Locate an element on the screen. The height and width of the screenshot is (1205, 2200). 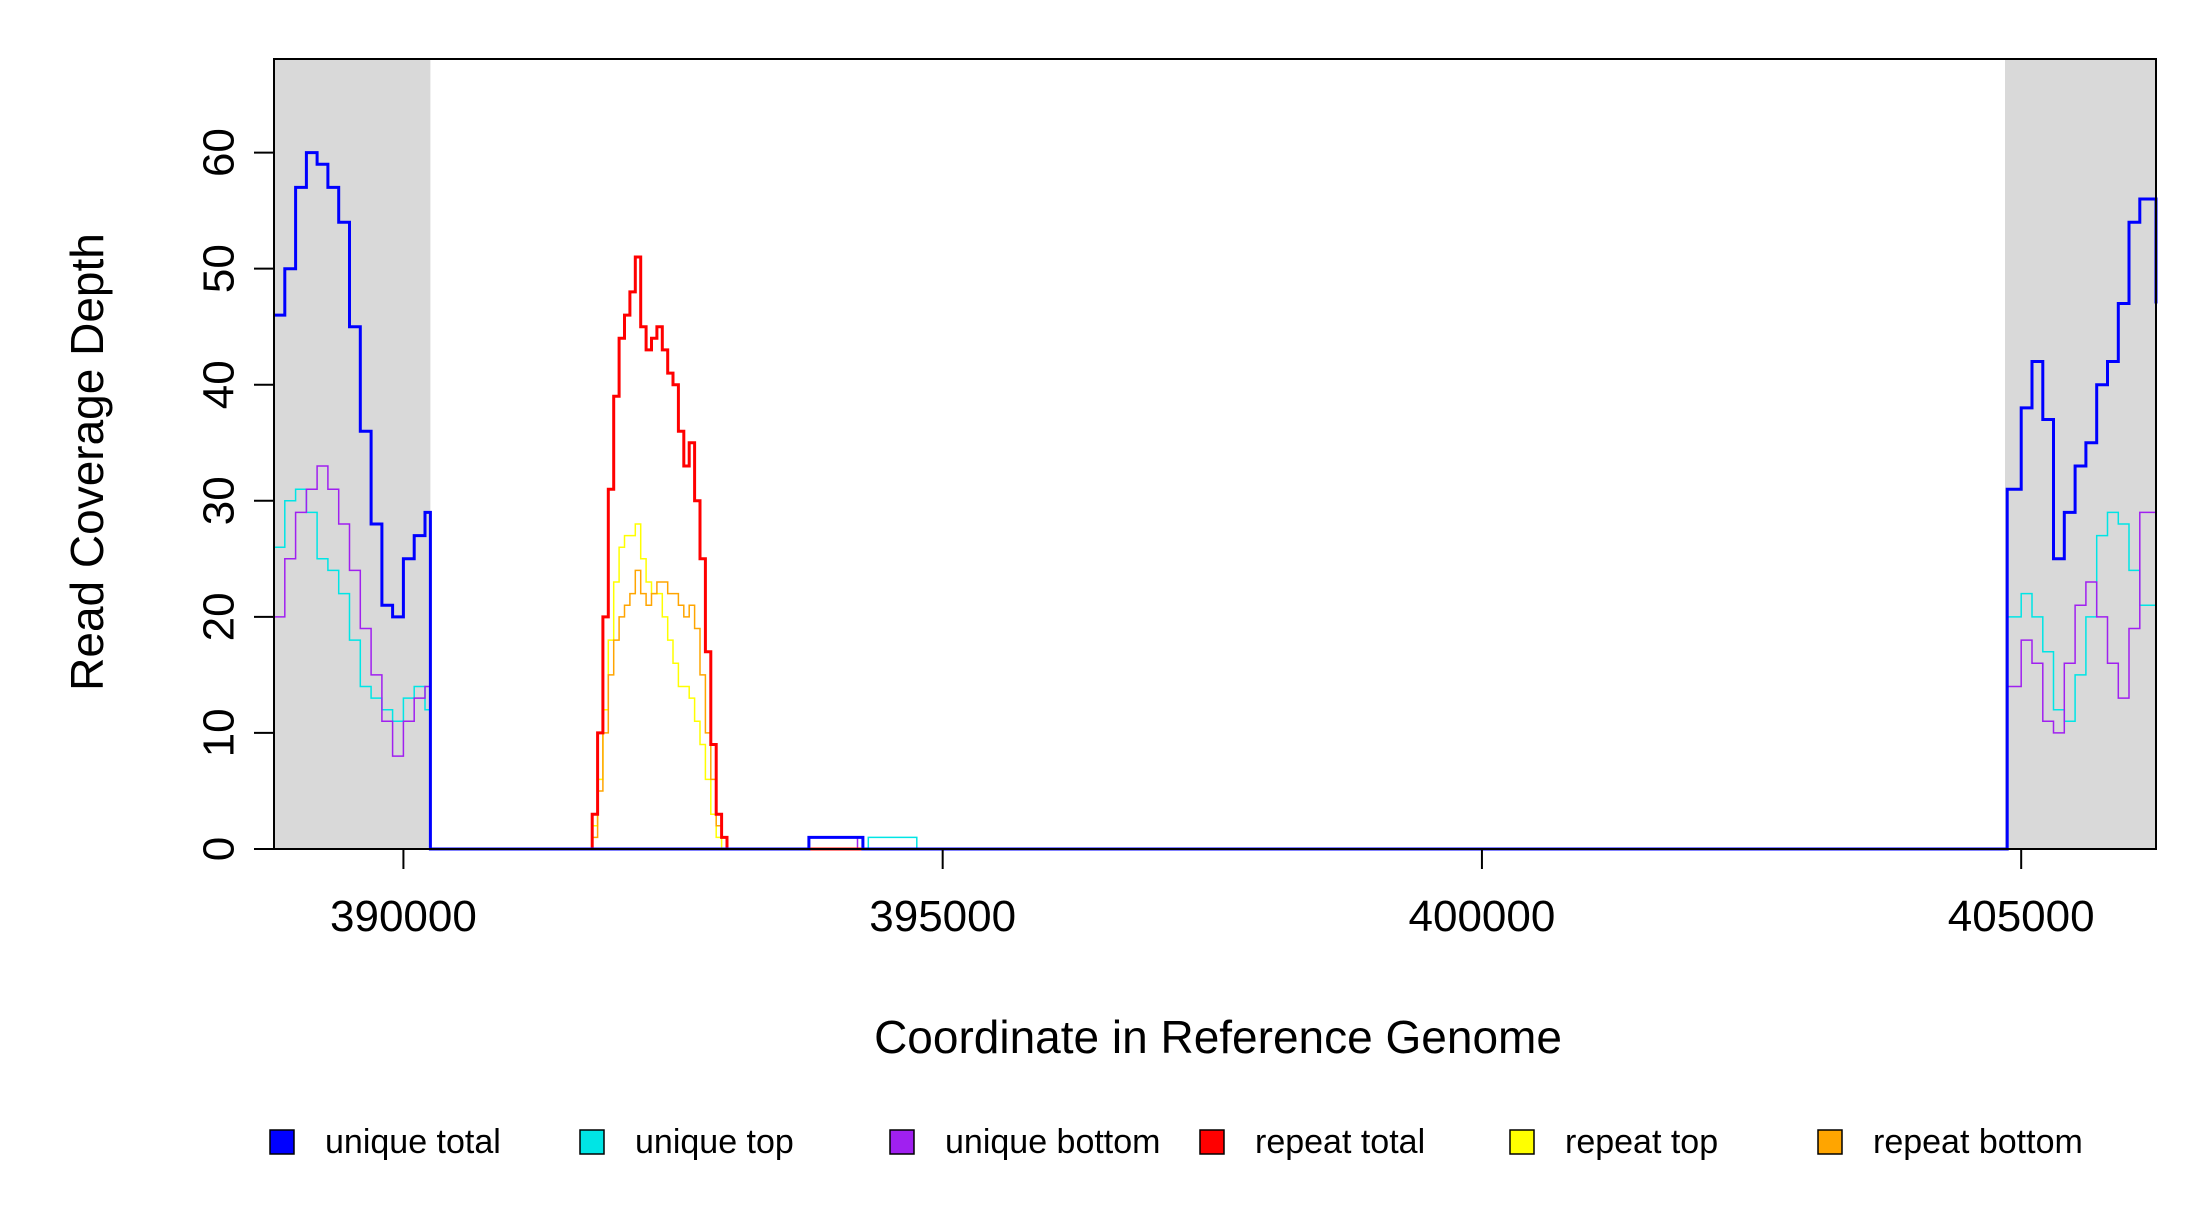
x-tick-label: 395000 is located at coordinates (942, 916).